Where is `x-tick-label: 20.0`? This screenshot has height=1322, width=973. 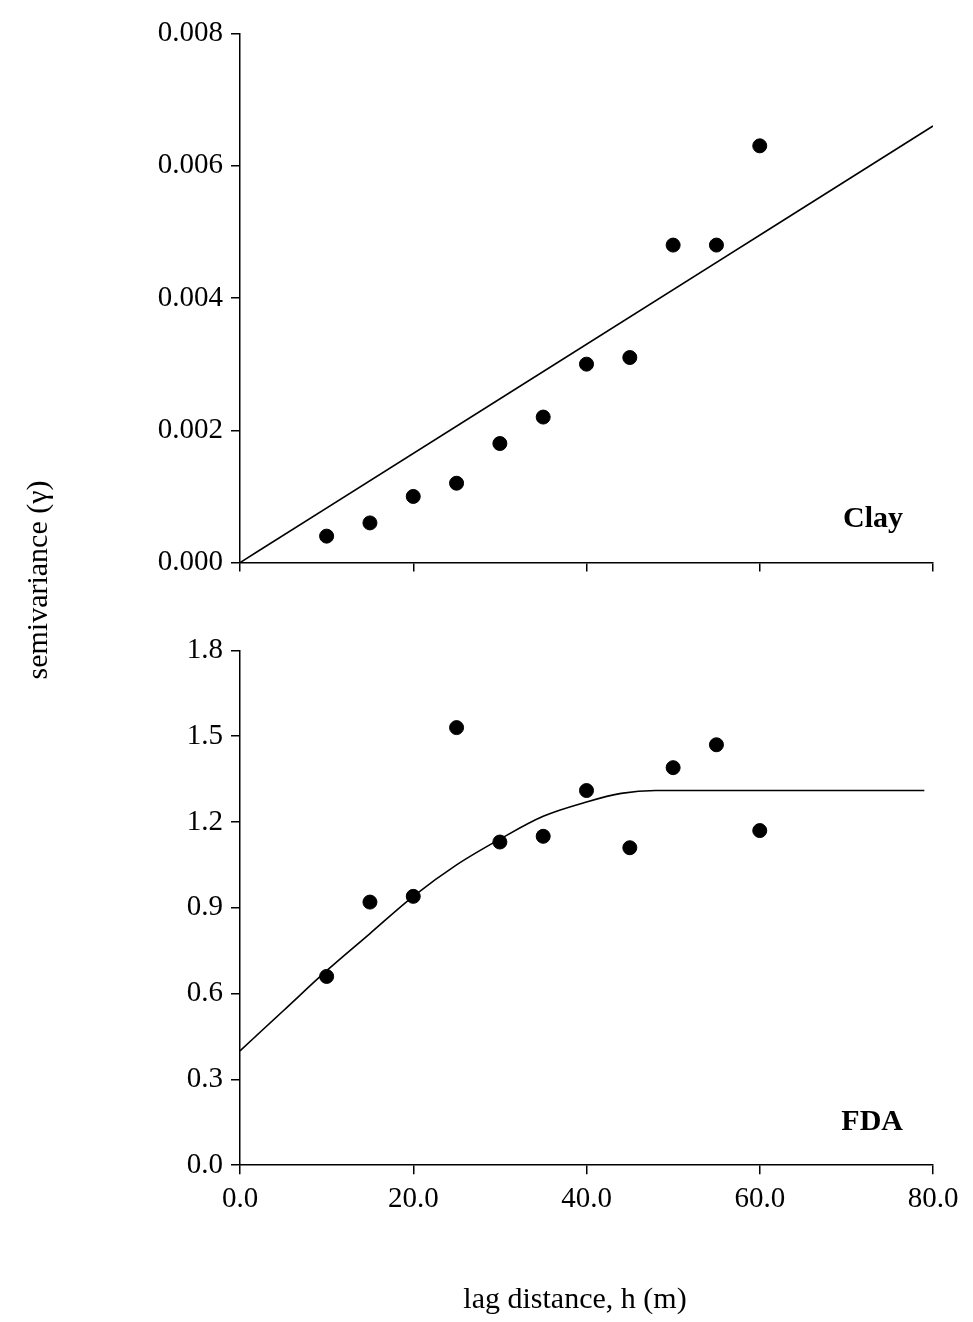
x-tick-label: 20.0 is located at coordinates (413, 1197).